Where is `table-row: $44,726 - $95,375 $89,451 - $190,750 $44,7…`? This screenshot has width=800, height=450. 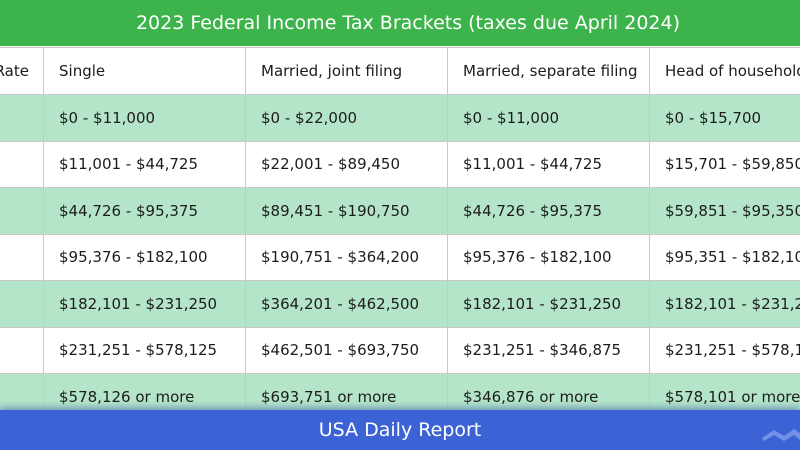
table-row: $44,726 - $95,375 $89,451 - $190,750 $44,7… is located at coordinates (400, 211).